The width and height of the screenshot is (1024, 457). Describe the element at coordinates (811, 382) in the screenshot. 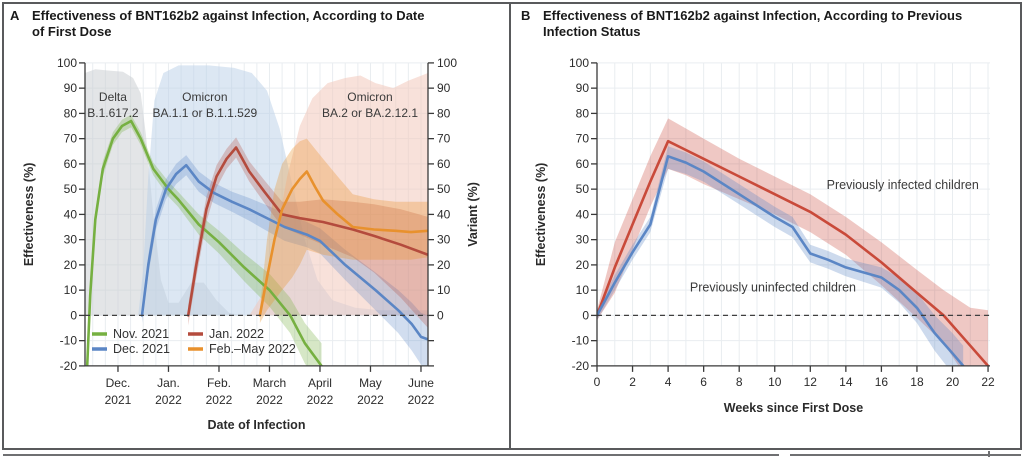

I see `x-tick-label: 12` at that location.